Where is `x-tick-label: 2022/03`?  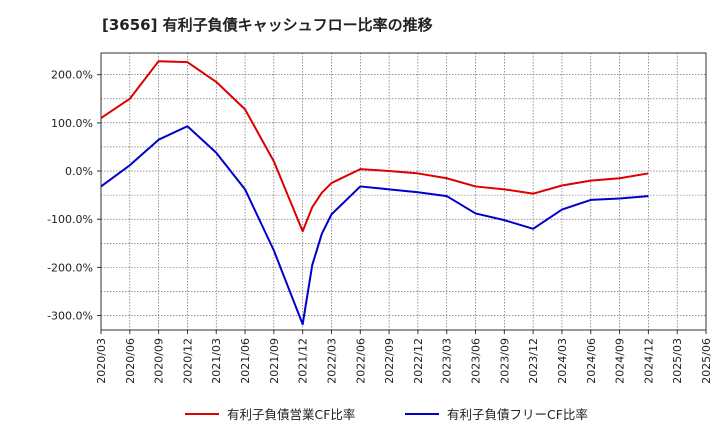 x-tick-label: 2022/03 is located at coordinates (331, 361).